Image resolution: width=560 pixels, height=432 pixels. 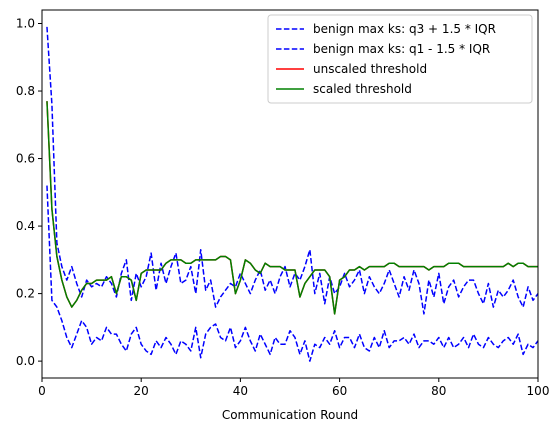 What do you see at coordinates (362, 89) in the screenshot?
I see `legend-label: scaled threshold` at bounding box center [362, 89].